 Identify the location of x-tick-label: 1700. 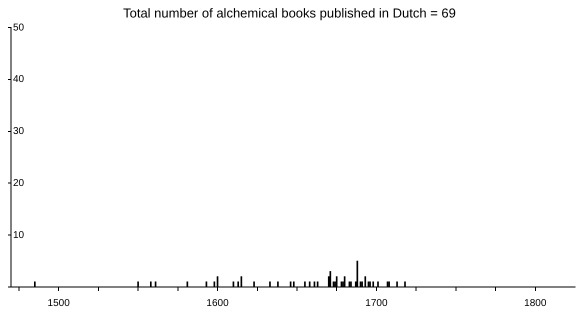
(376, 303).